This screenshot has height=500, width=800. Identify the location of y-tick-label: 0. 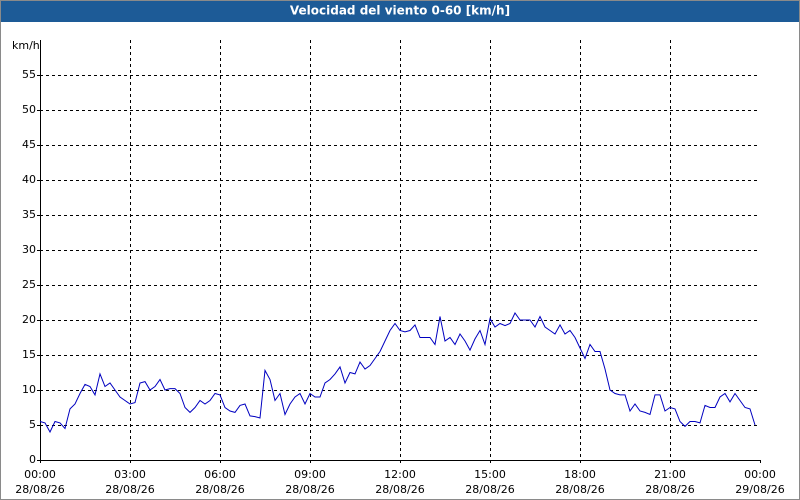
(32, 459).